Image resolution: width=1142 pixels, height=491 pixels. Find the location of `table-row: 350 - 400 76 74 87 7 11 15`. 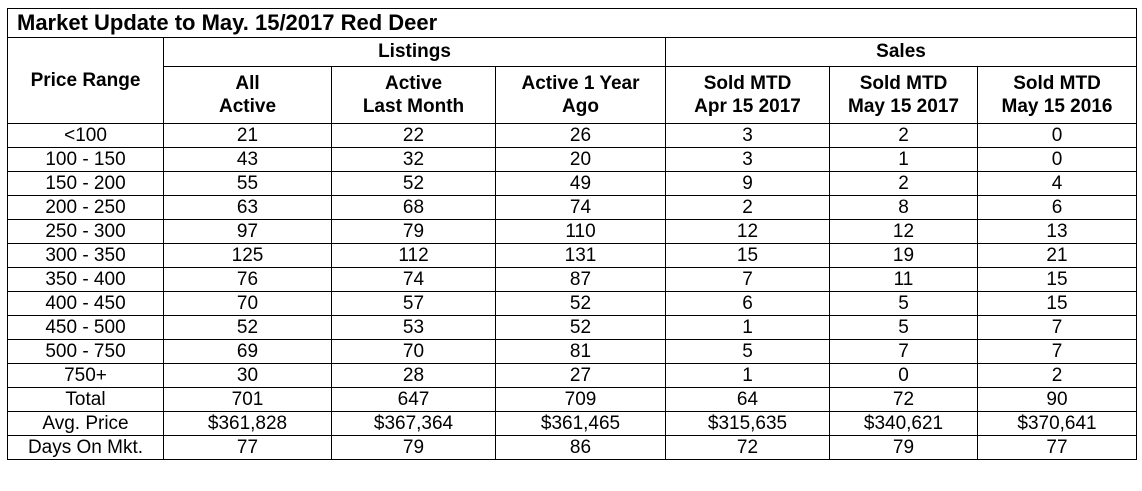

table-row: 350 - 400 76 74 87 7 11 15 is located at coordinates (572, 279).